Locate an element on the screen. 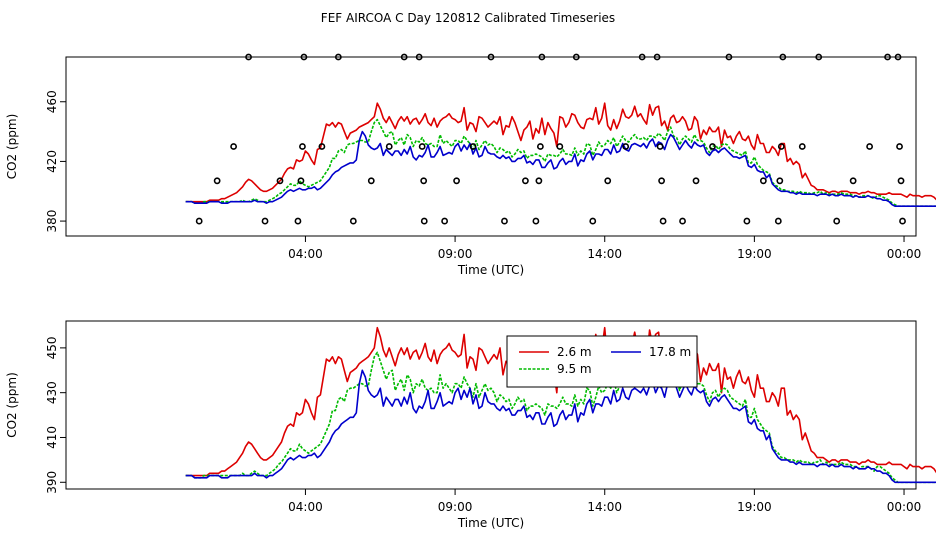  legend: 2.6 m 17.8 m 9.5 m is located at coordinates (602, 361).